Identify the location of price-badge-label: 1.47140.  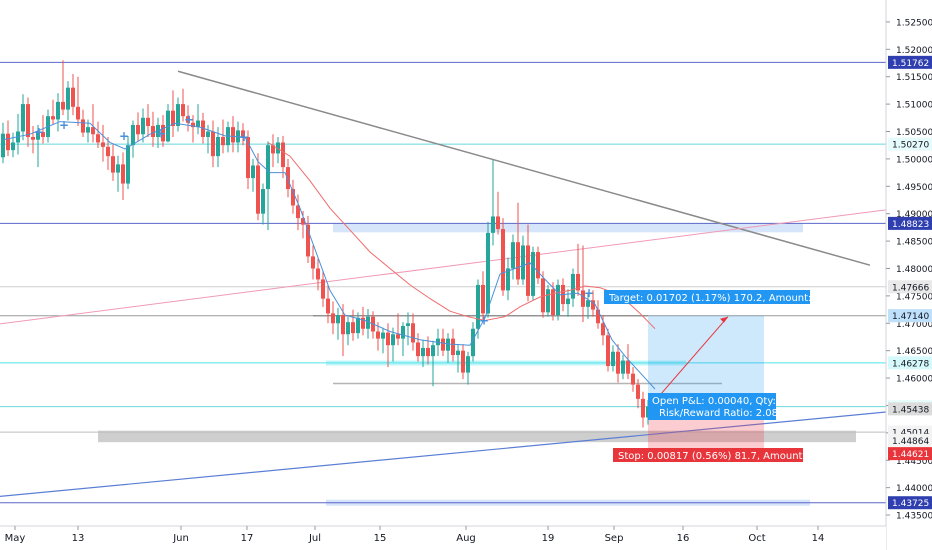
(910, 317).